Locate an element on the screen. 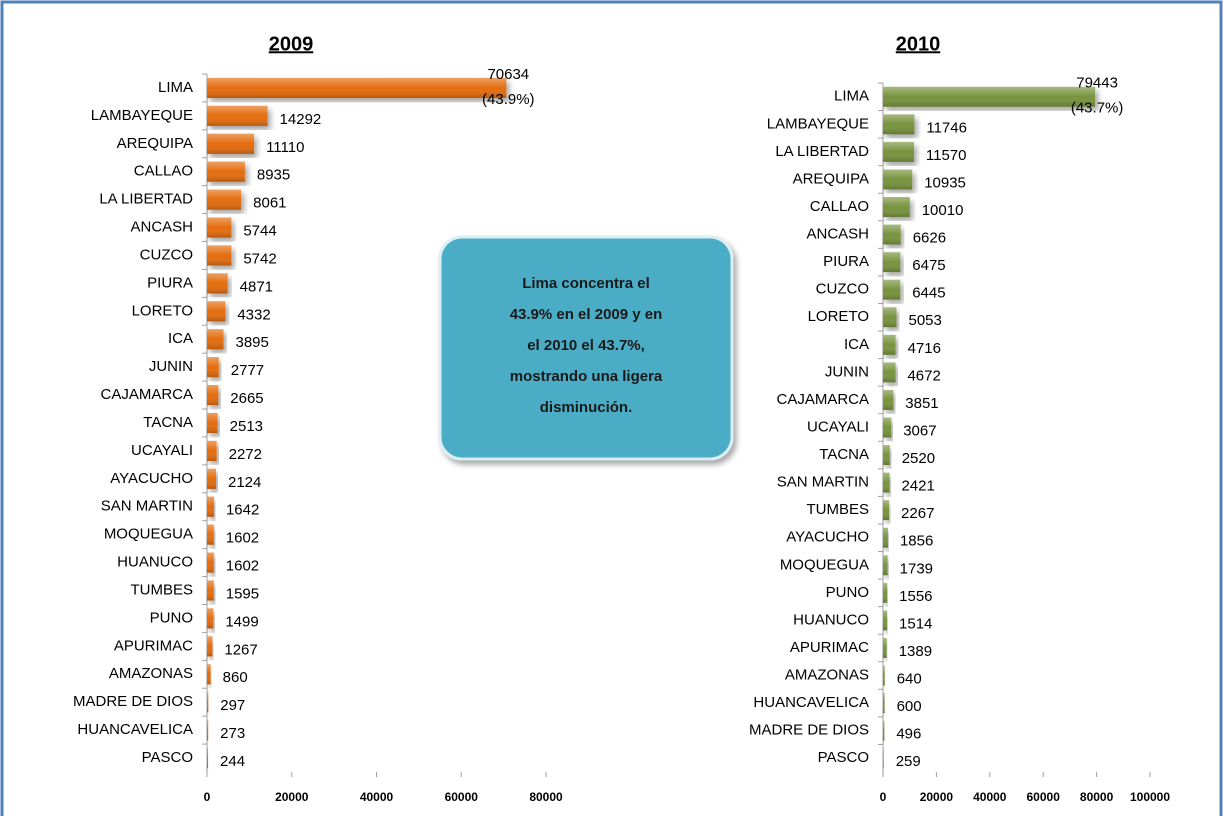 The width and height of the screenshot is (1223, 816). y-tick-label: ICA is located at coordinates (180, 338).